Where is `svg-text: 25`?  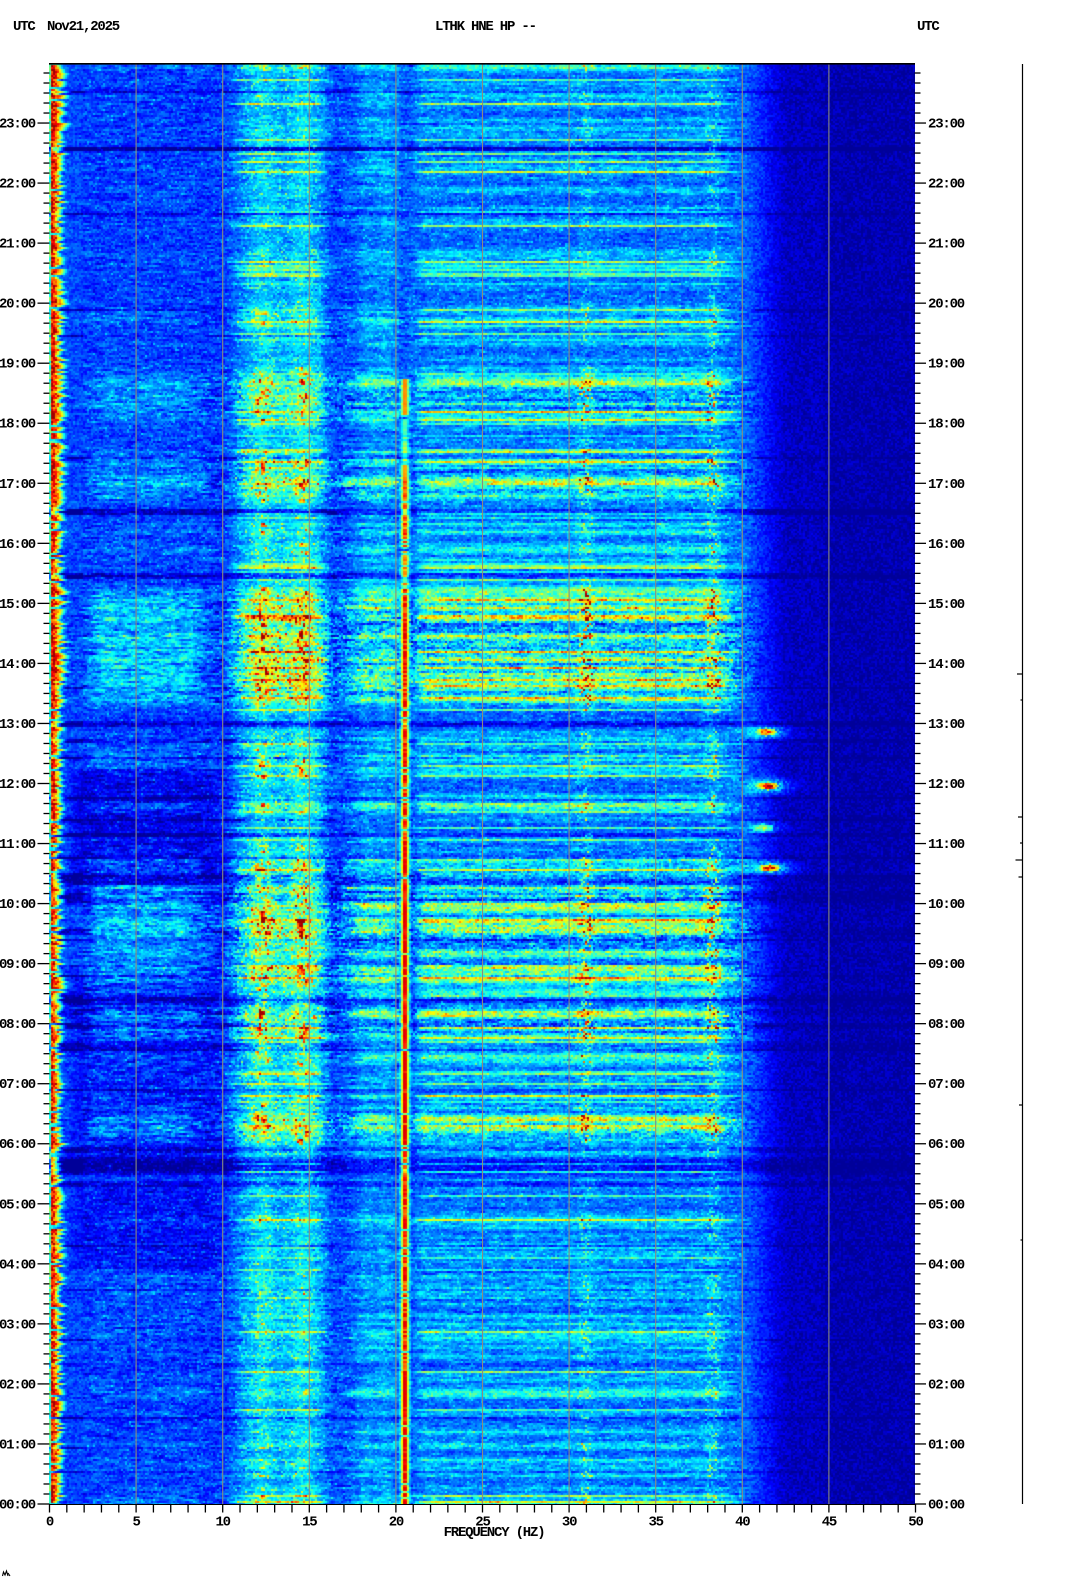
svg-text: 25 is located at coordinates (482, 1522).